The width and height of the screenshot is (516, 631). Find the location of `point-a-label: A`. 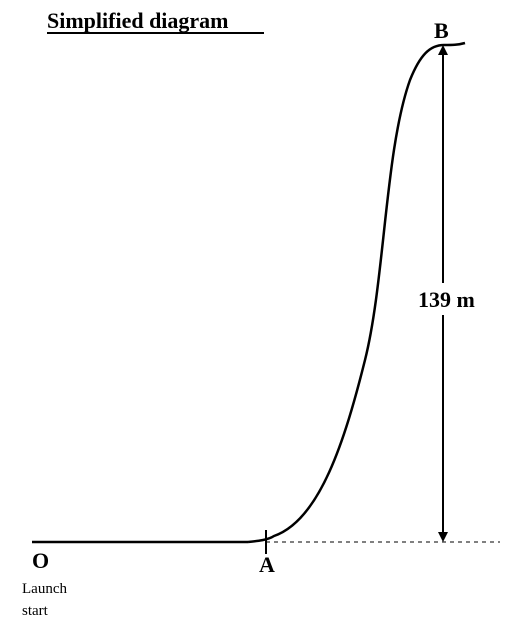

point-a-label: A is located at coordinates (267, 564).